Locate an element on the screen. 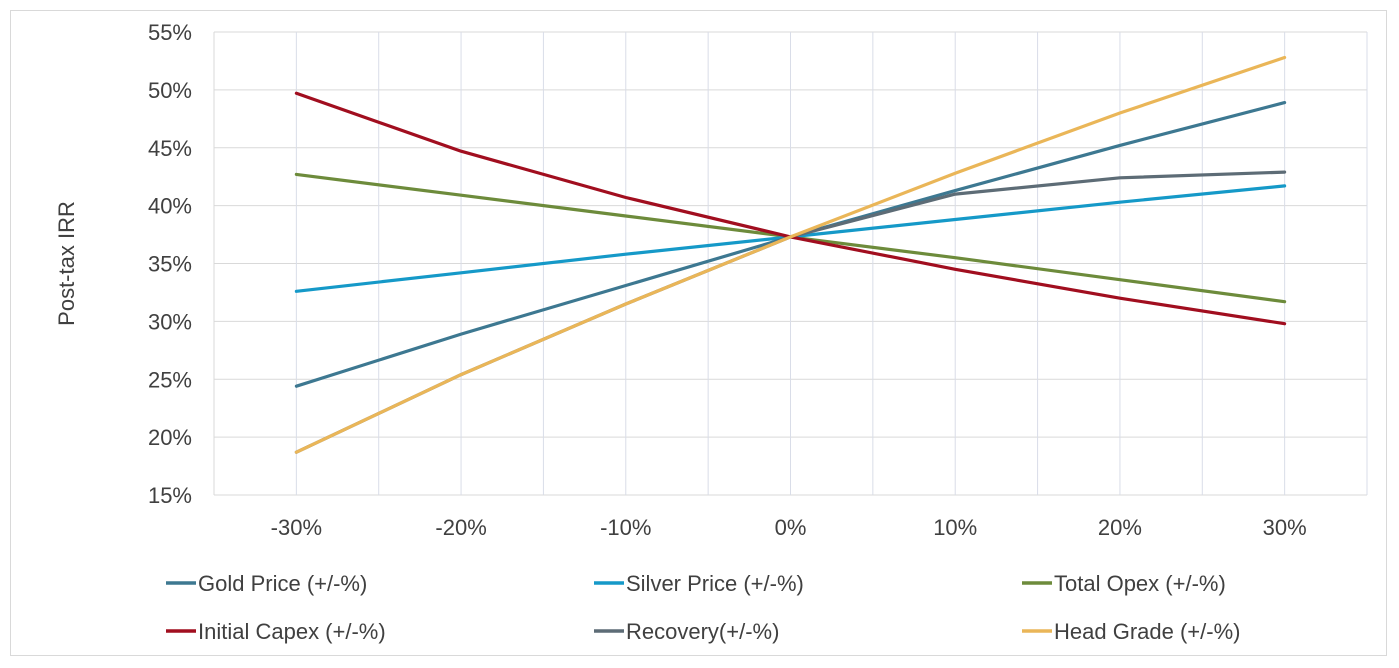 The height and width of the screenshot is (668, 1399). legend-label: Recovery(+/-%) is located at coordinates (702, 631).